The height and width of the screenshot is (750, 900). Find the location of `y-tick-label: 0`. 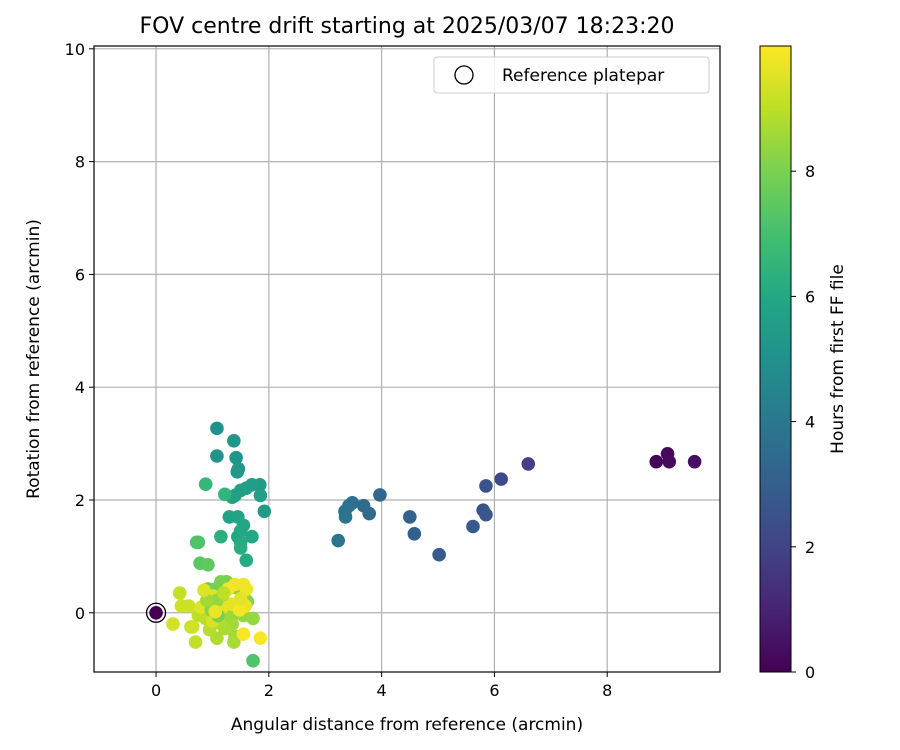

y-tick-label: 0 is located at coordinates (80, 613).